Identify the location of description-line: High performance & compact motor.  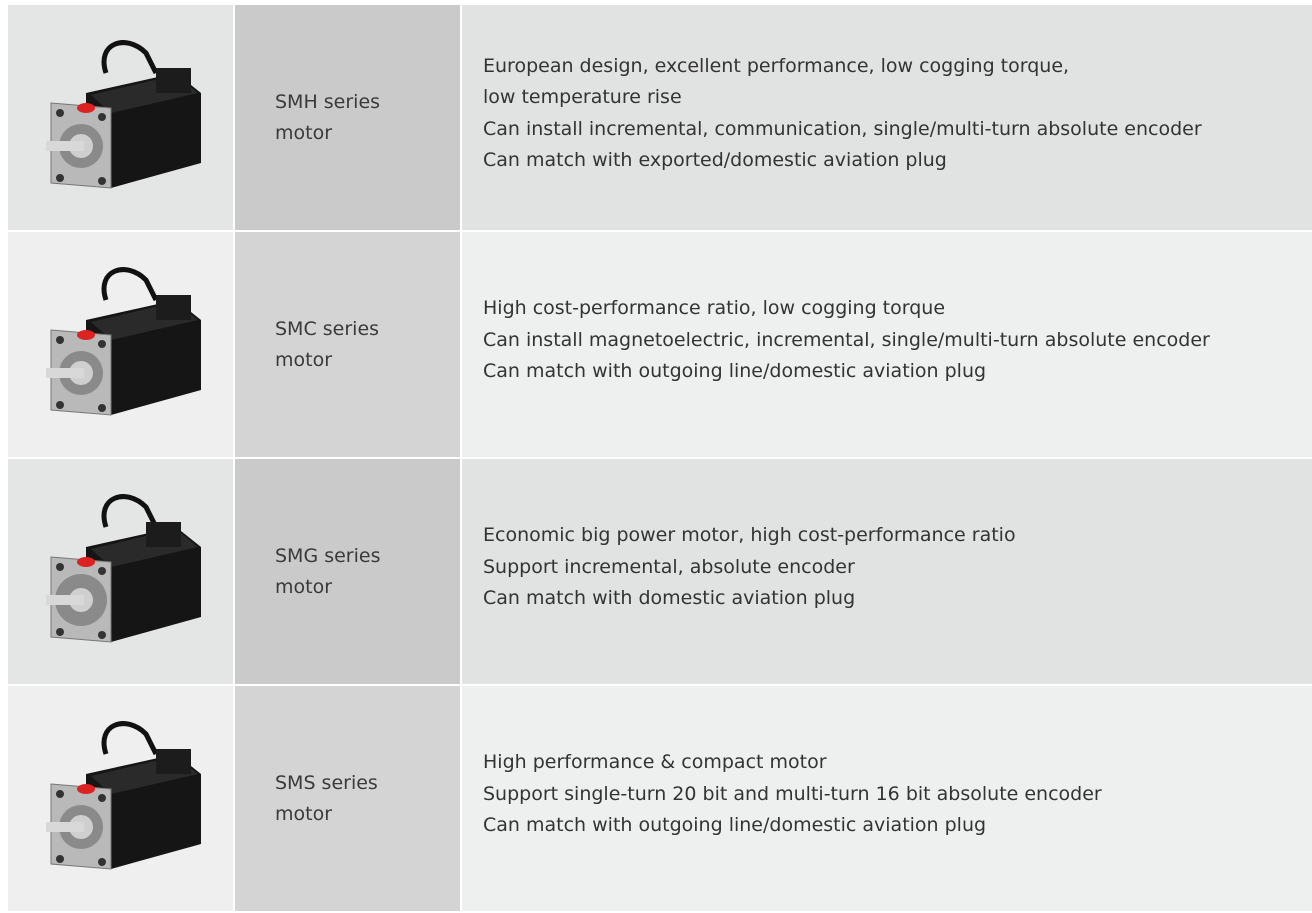
(655, 762).